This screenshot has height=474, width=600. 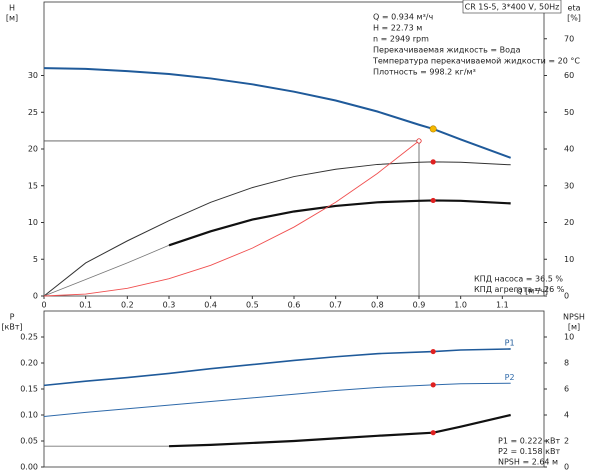 What do you see at coordinates (566, 441) in the screenshot?
I see `y2-tick-label: 2` at bounding box center [566, 441].